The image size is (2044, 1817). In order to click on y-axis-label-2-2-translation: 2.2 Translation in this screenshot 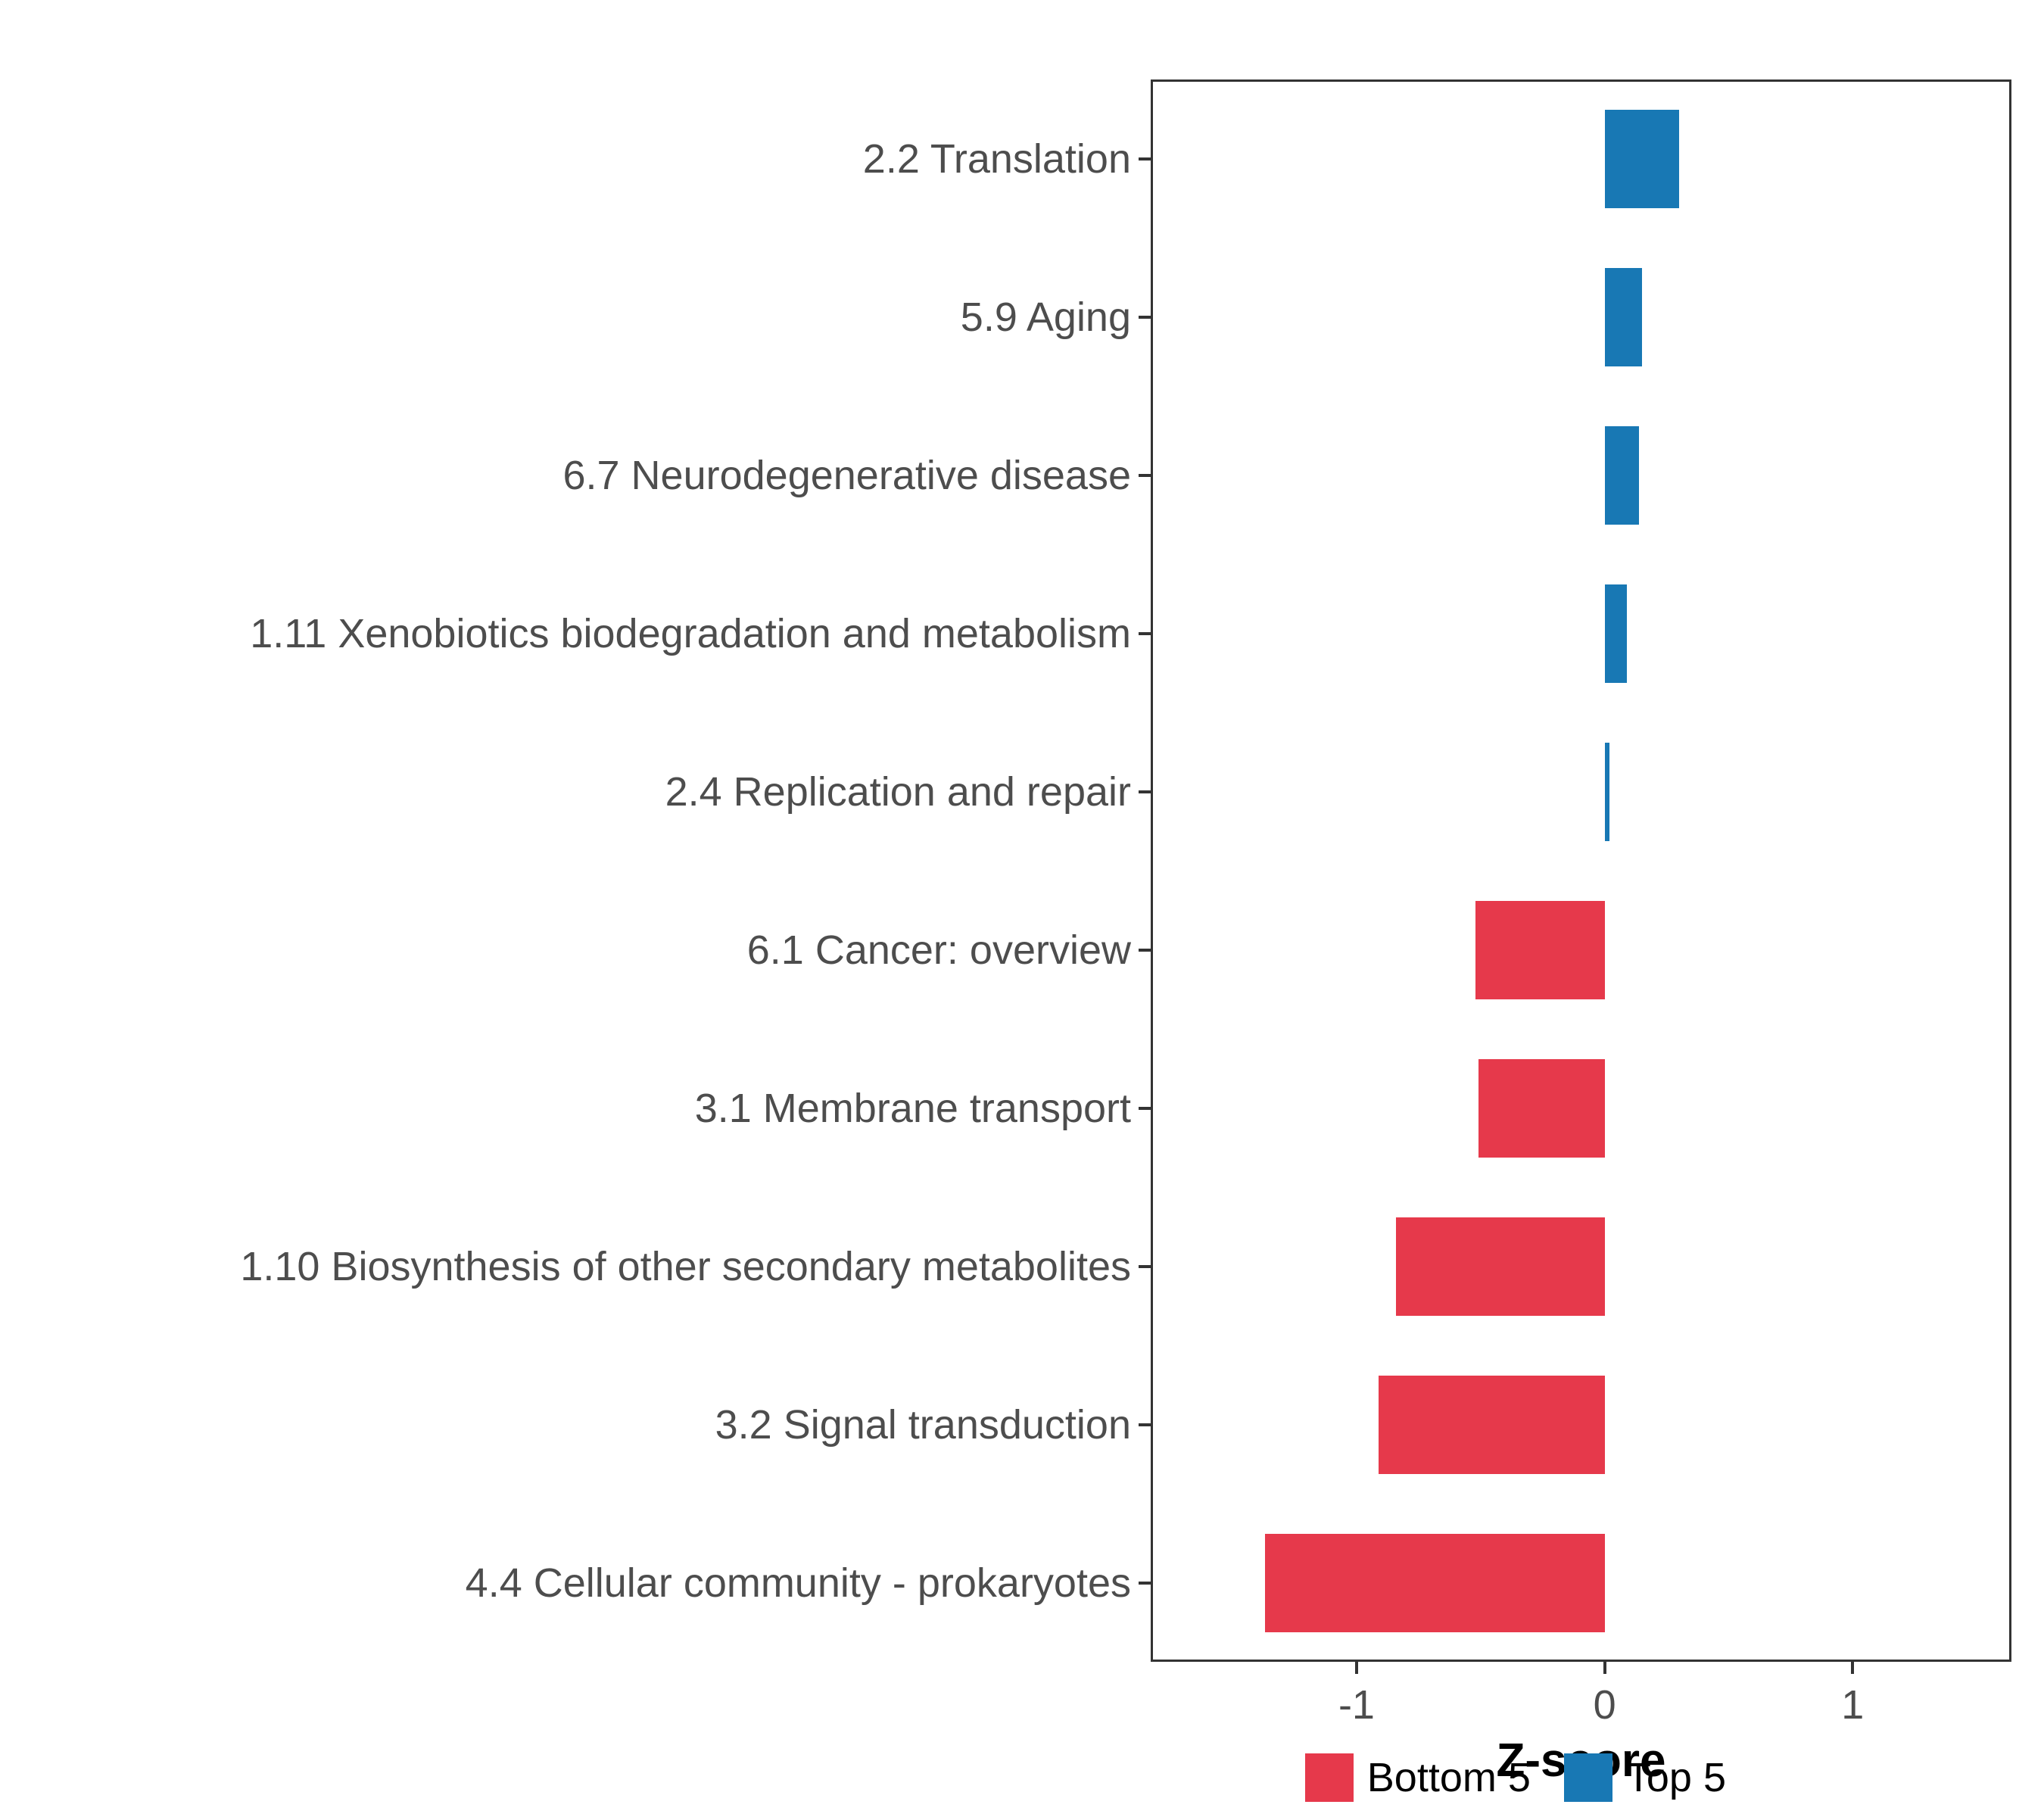, I will do `click(996, 159)`.